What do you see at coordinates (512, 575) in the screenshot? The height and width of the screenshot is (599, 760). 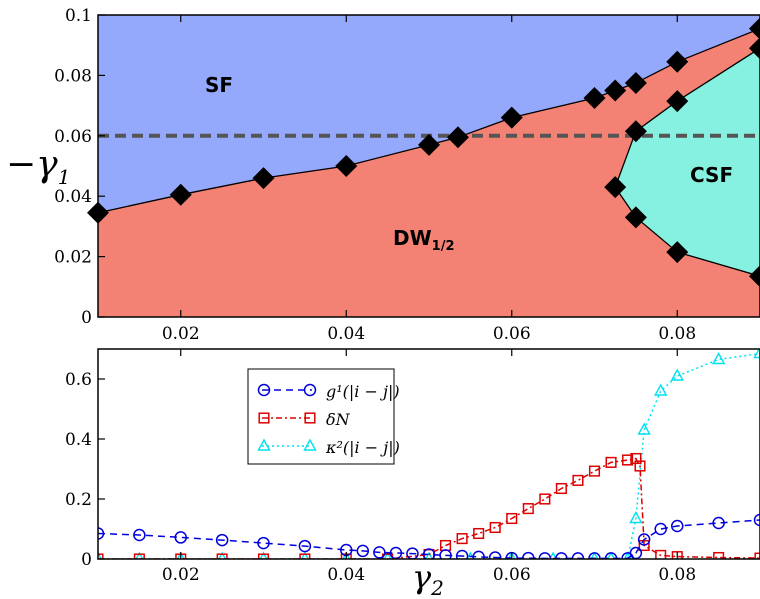 I see `bottom-x-tick-label: 0.06` at bounding box center [512, 575].